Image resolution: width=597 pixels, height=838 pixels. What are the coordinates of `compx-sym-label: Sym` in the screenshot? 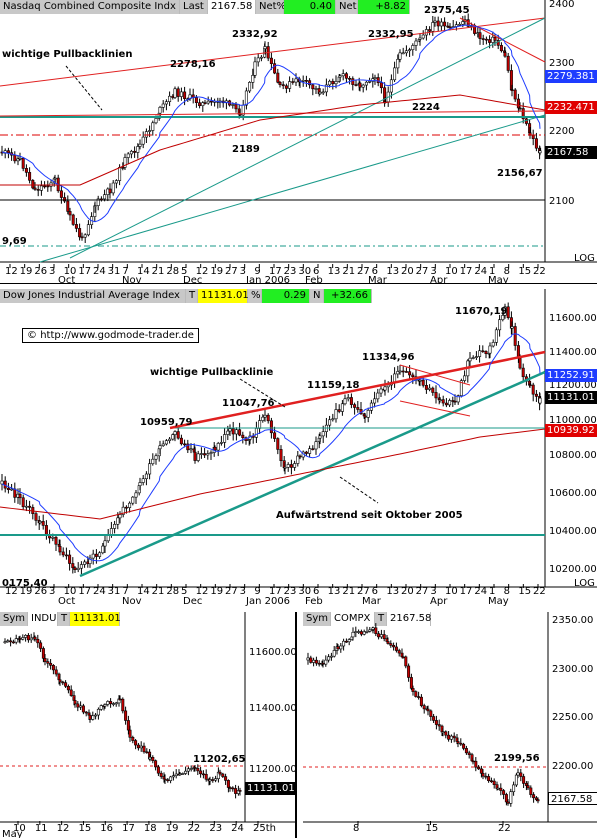 It's located at (317, 619).